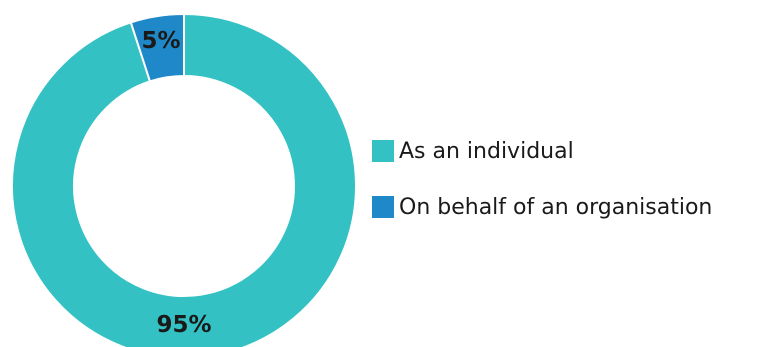  What do you see at coordinates (383, 151) in the screenshot?
I see `legend-swatch-individual` at bounding box center [383, 151].